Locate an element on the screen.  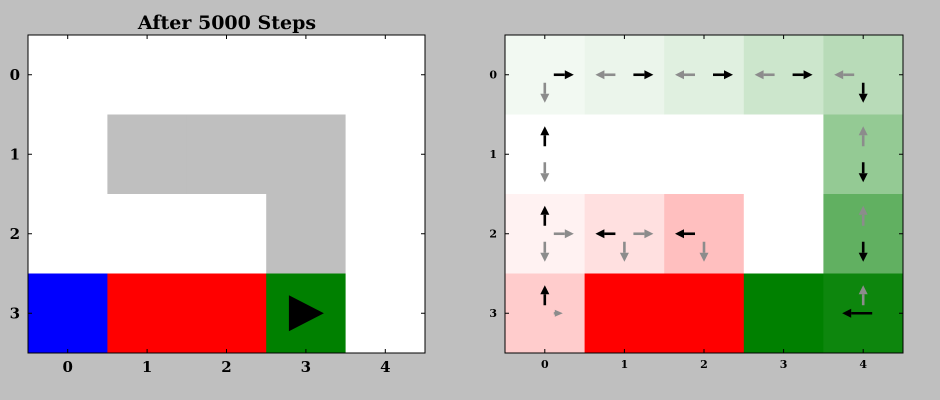
agent-marker-layer is located at coordinates (306, 313).